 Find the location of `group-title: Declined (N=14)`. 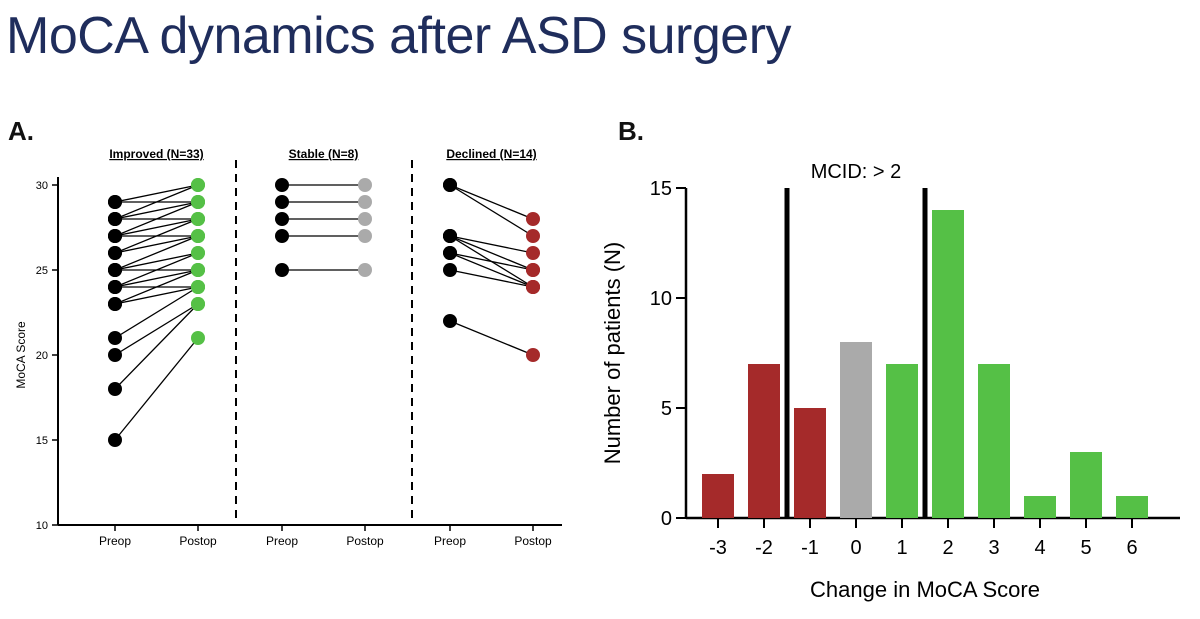

group-title: Declined (N=14) is located at coordinates (491, 154).